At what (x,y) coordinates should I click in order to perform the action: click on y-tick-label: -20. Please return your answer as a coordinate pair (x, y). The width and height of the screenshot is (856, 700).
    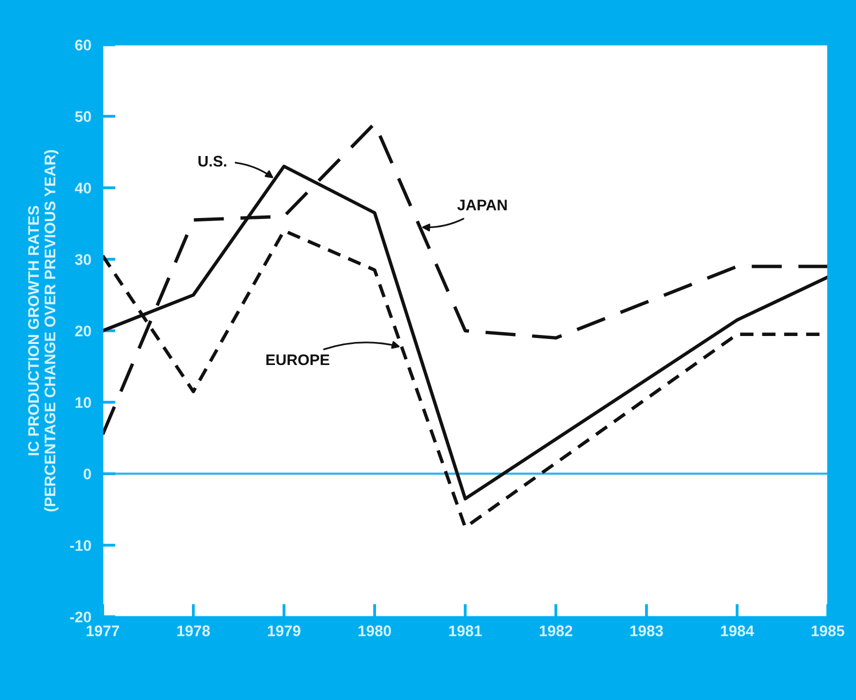
    Looking at the image, I should click on (80, 617).